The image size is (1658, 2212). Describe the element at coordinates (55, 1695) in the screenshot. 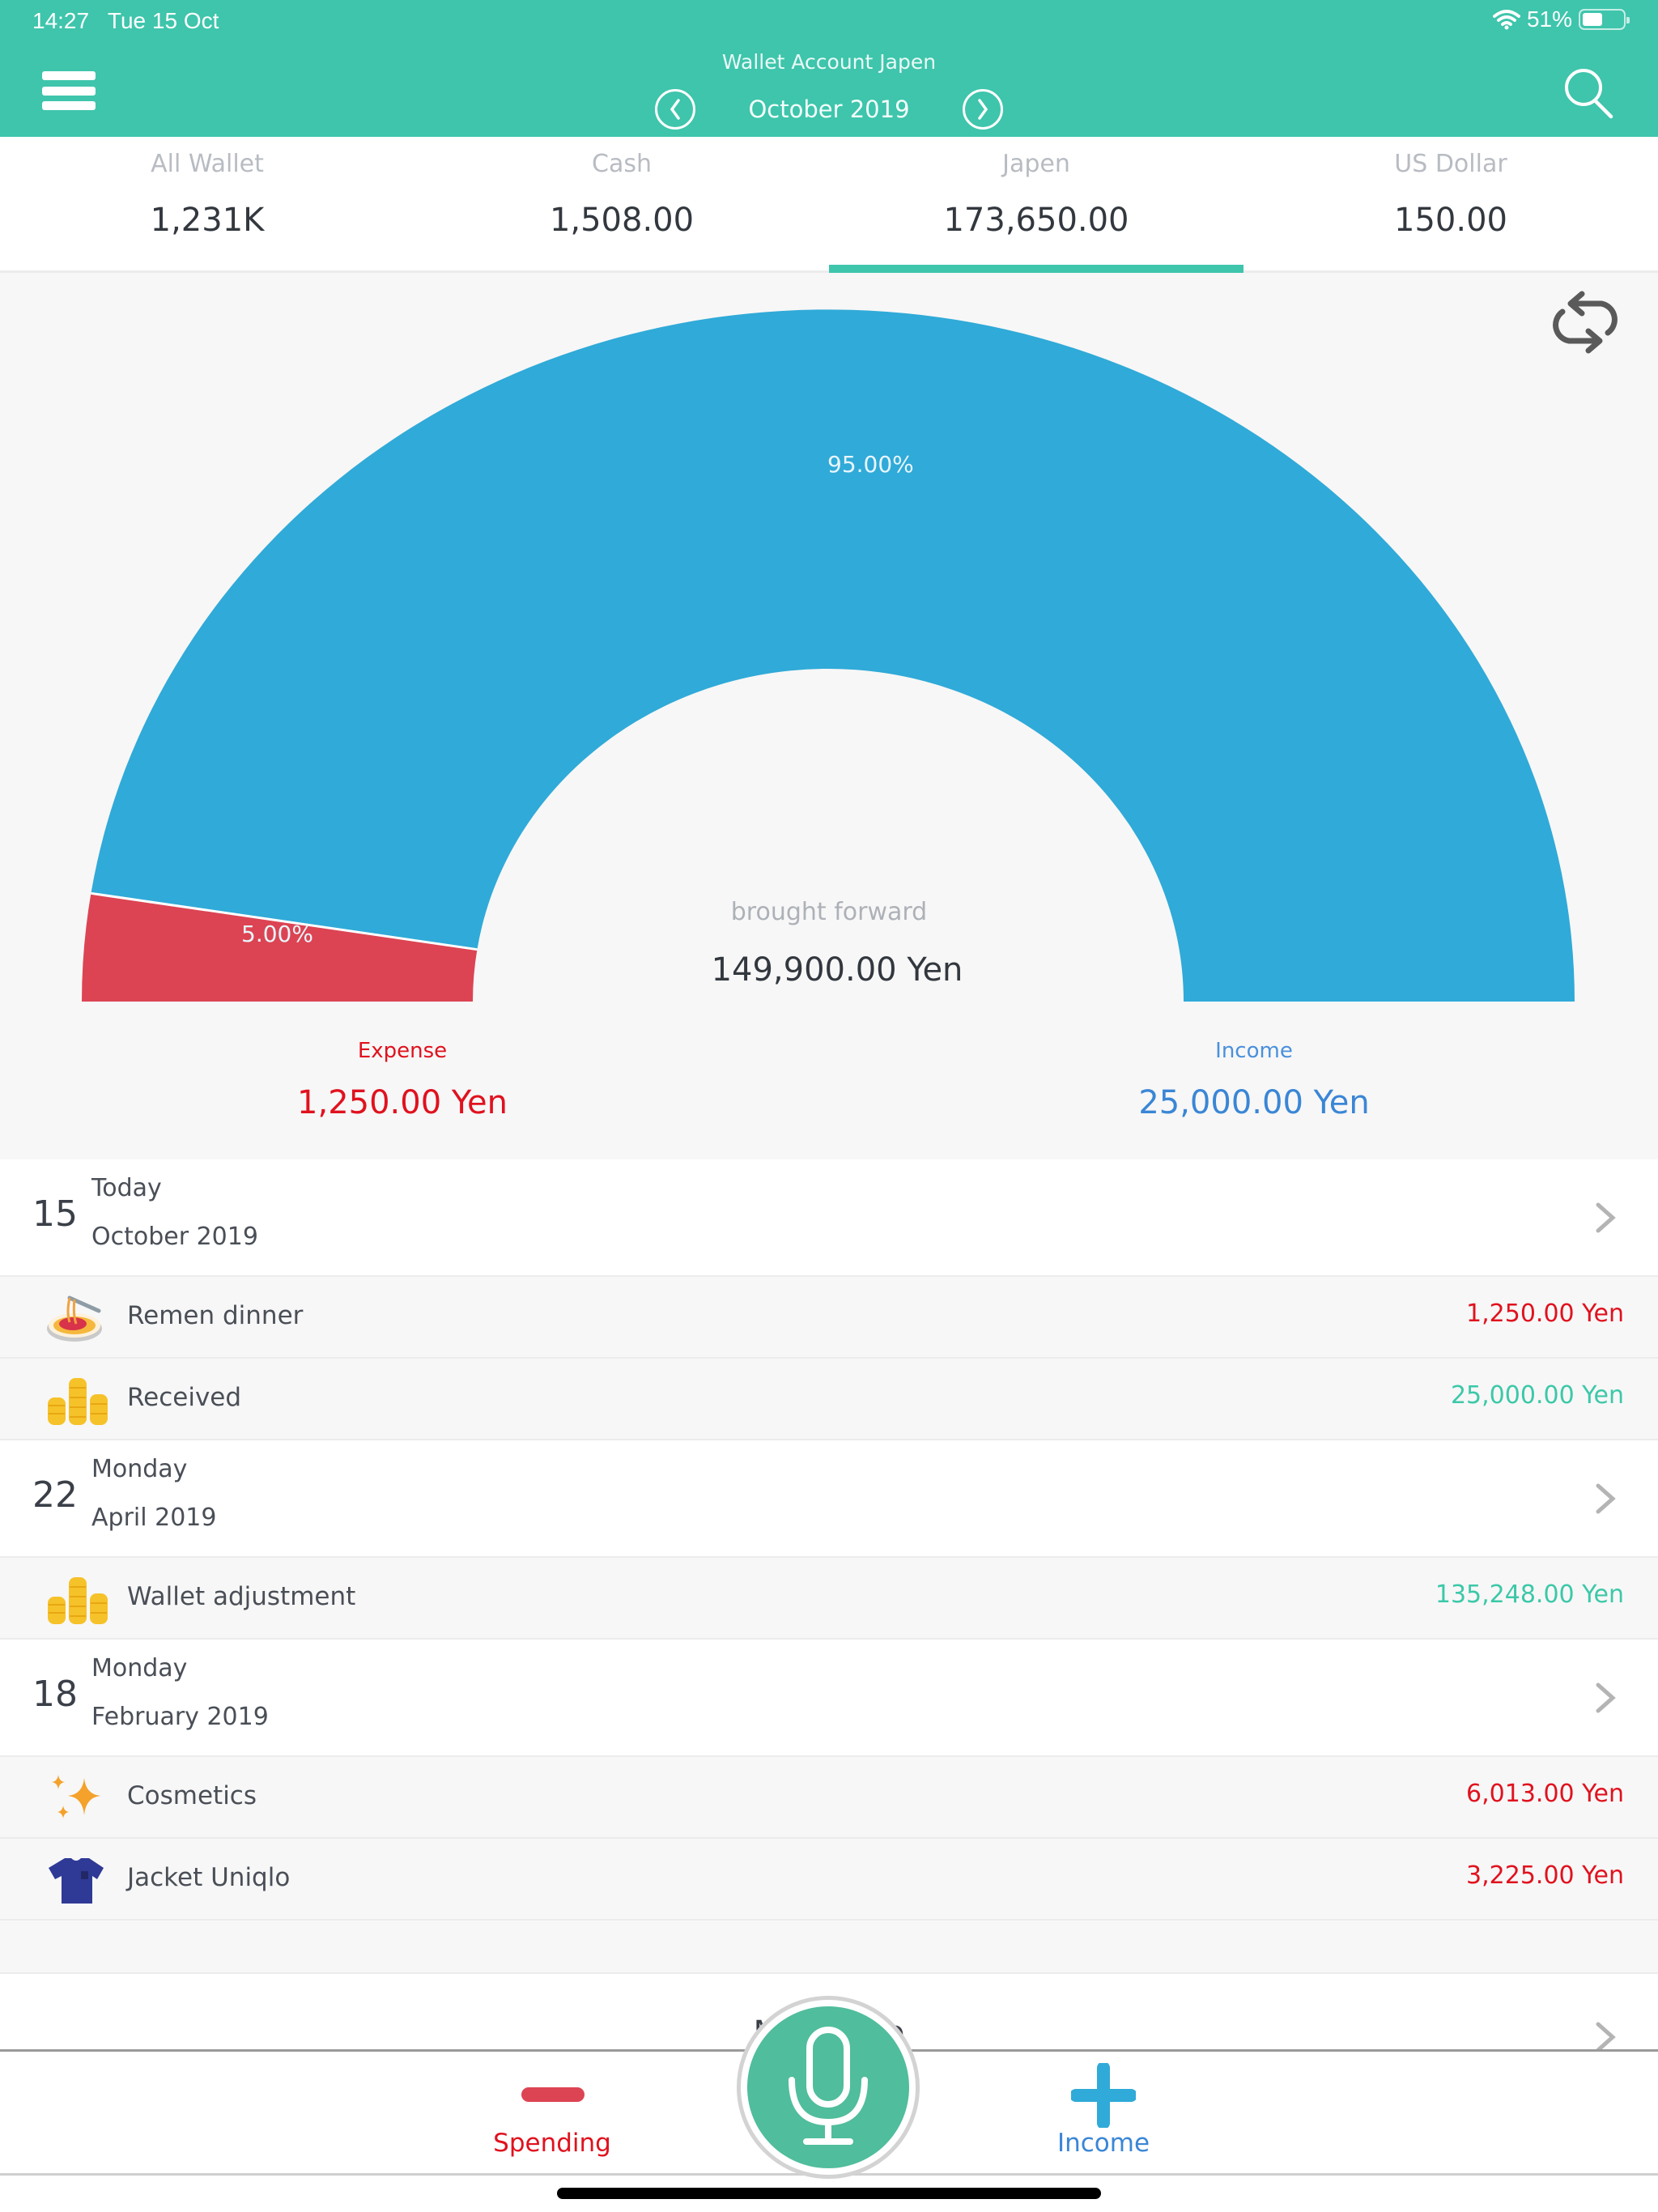

I see `date-day: 18` at that location.